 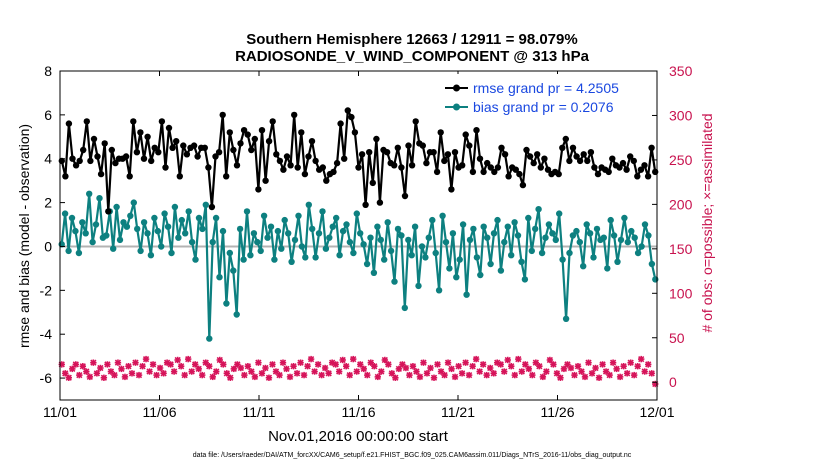 What do you see at coordinates (677, 338) in the screenshot?
I see `right-tick-label: 50` at bounding box center [677, 338].